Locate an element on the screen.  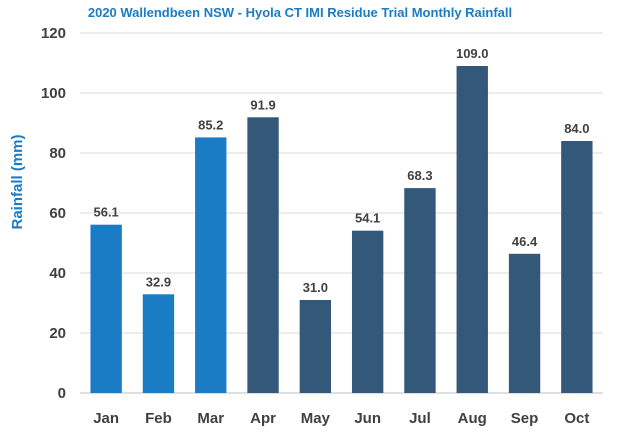
data-label: 56.1 is located at coordinates (105, 212).